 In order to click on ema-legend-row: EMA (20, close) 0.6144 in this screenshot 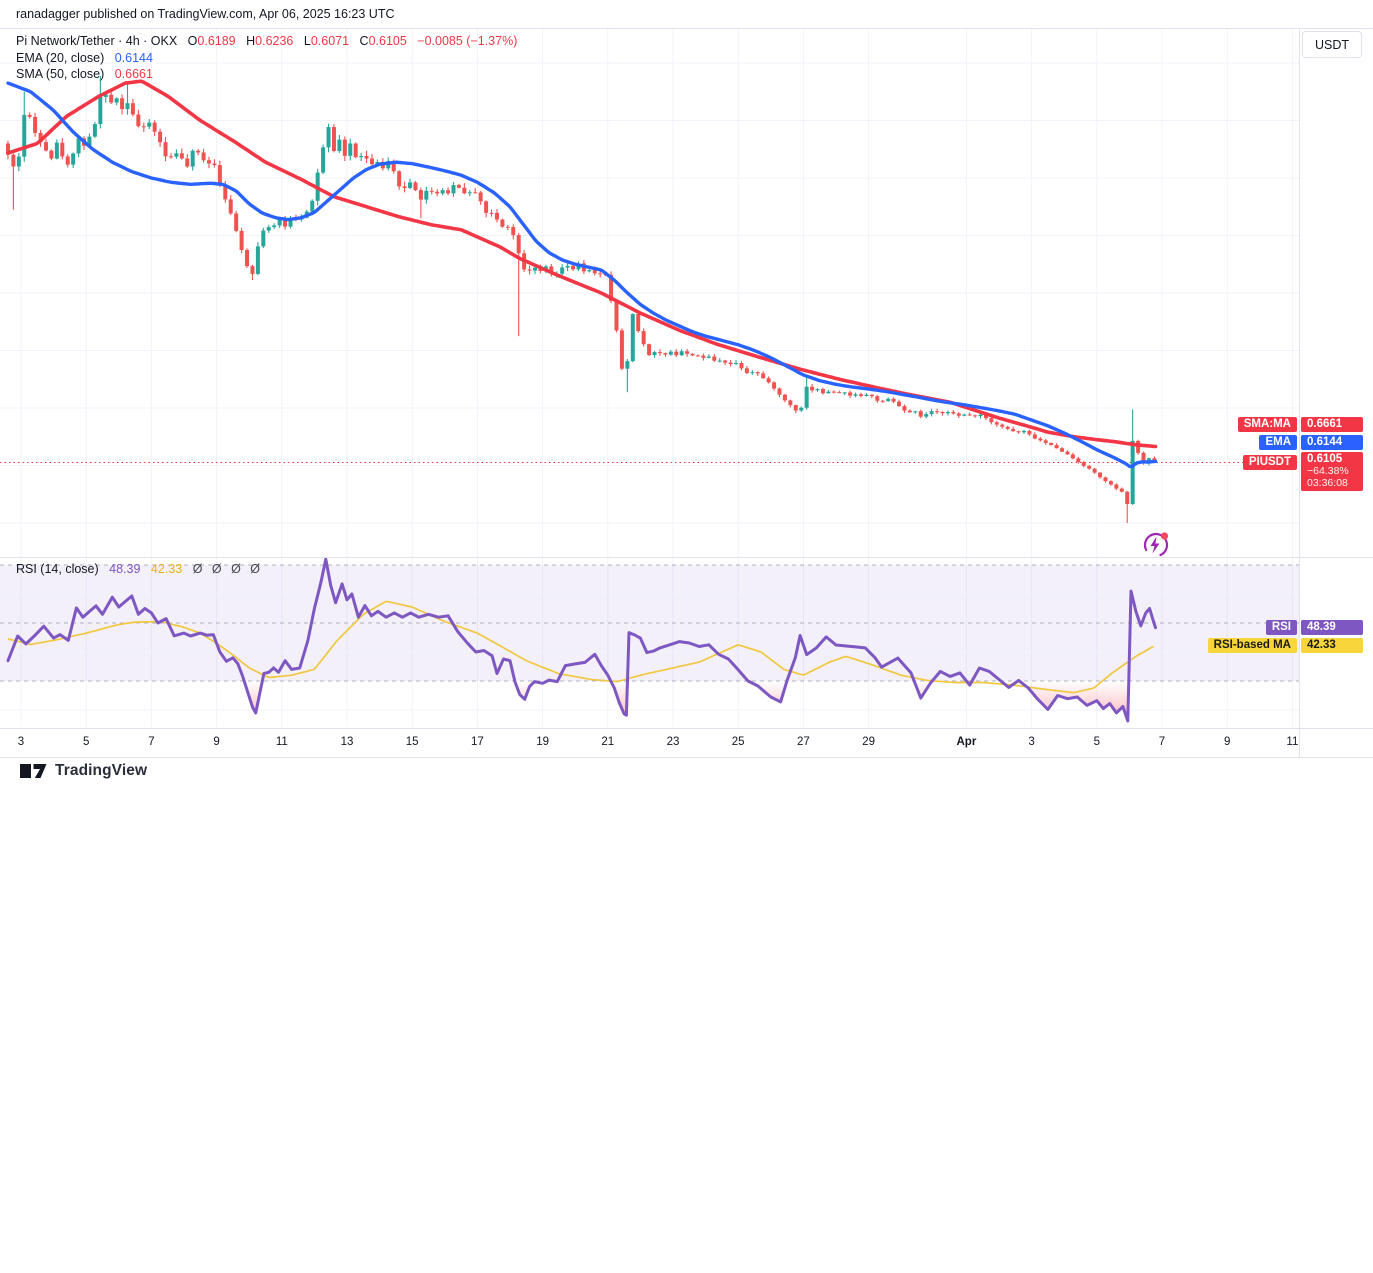, I will do `click(84, 58)`.